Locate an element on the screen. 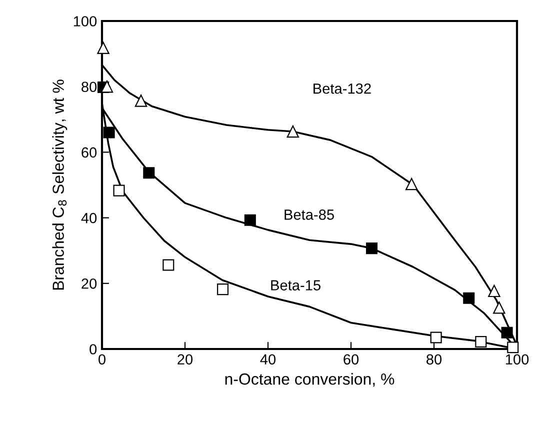 This screenshot has width=536, height=426. y-tick-label: 40 is located at coordinates (89, 218).